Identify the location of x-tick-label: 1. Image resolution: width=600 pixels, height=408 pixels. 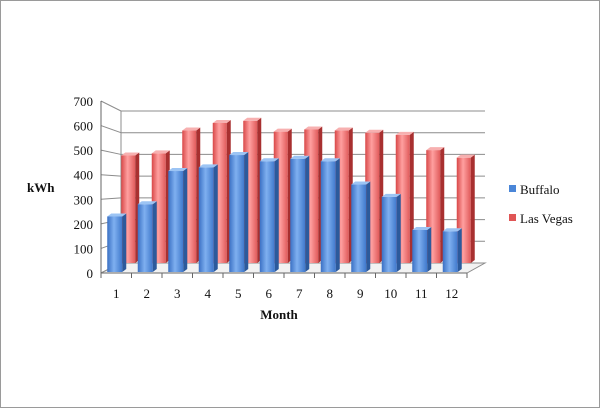
(116, 293).